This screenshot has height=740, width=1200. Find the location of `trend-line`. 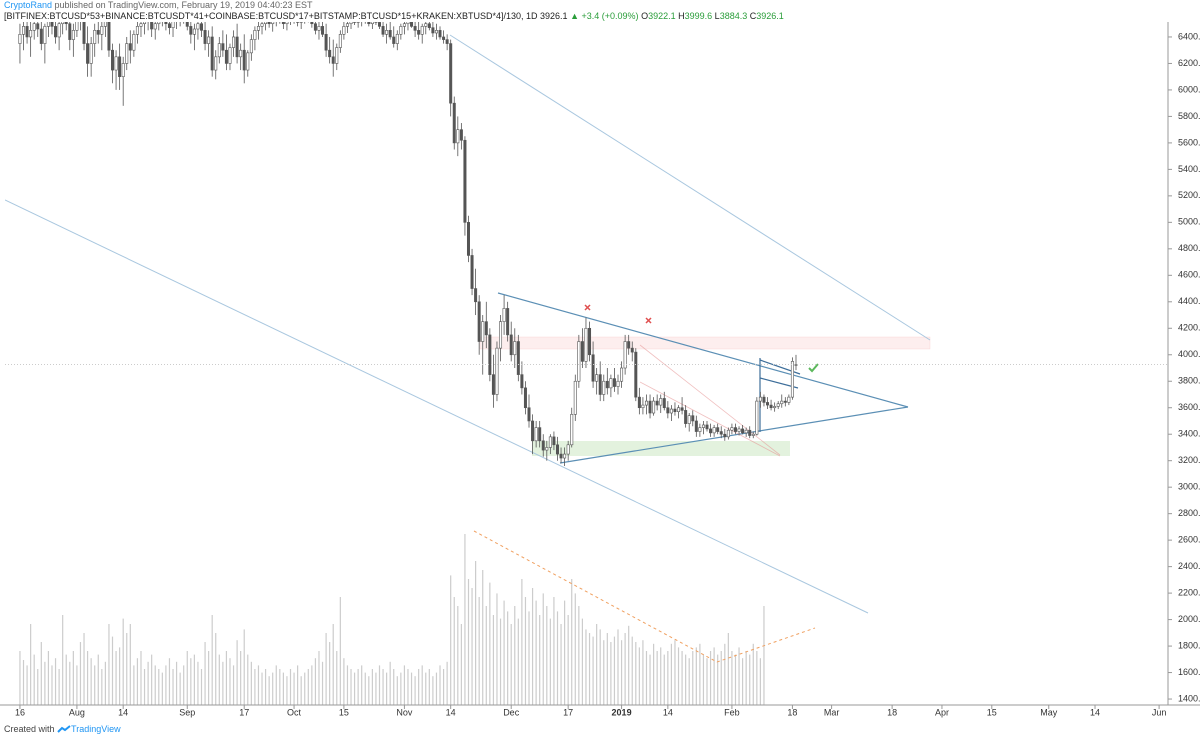

trend-line is located at coordinates (710, 400).